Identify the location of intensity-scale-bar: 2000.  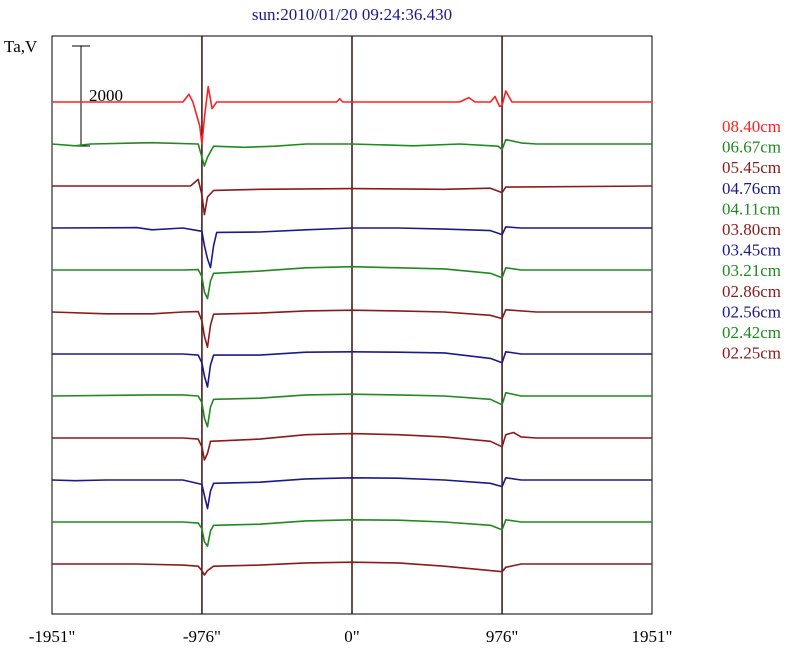
(97, 96).